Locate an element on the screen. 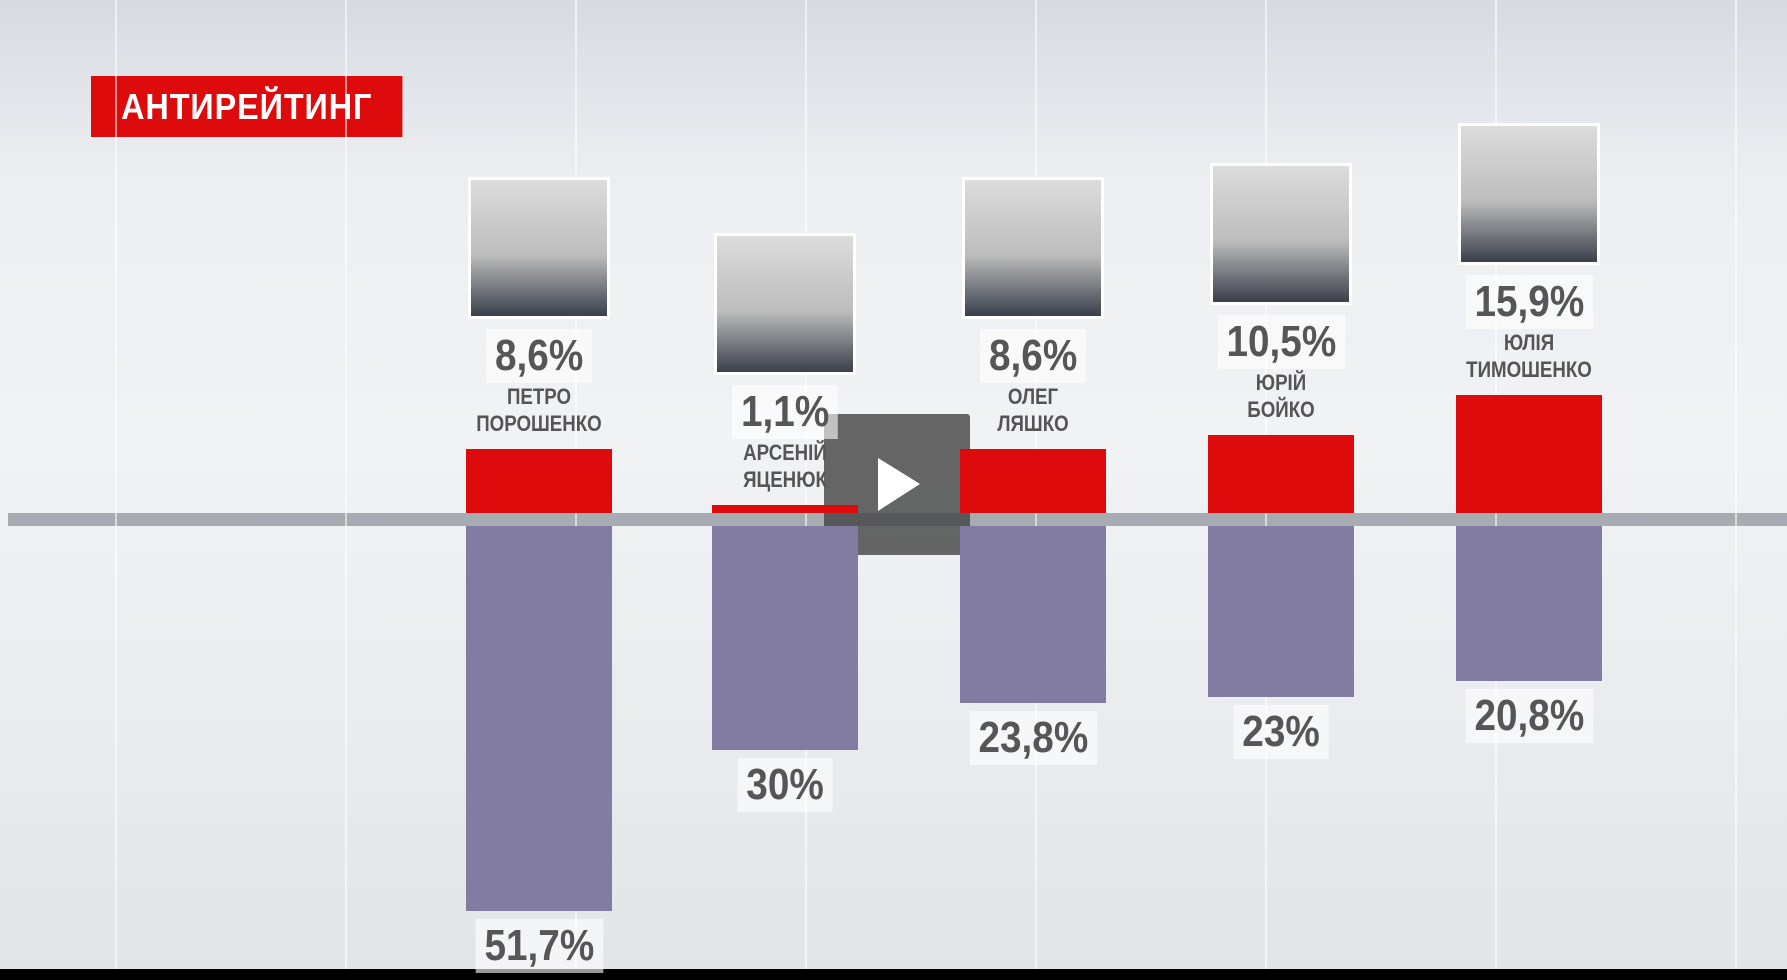 The height and width of the screenshot is (980, 1787). candidate-header: 10,5% ЮРІЙ БОЙКО is located at coordinates (1281, 292).